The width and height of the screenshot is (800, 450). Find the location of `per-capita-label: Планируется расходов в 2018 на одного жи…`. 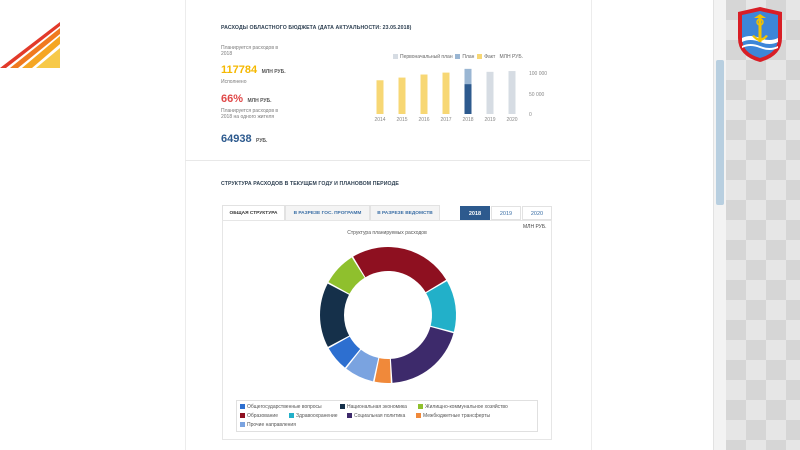

per-capita-label: Планируется расходов в 2018 на одного жи… is located at coordinates (250, 114).